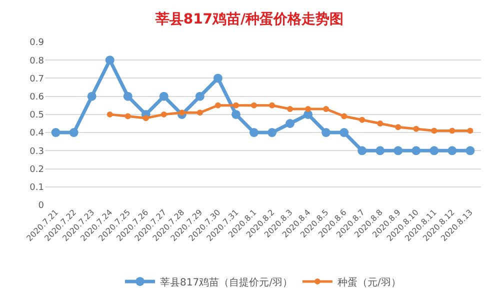 The width and height of the screenshot is (499, 308). Describe the element at coordinates (369, 282) in the screenshot. I see `legend-label: 种蛋（元/羽）` at that location.